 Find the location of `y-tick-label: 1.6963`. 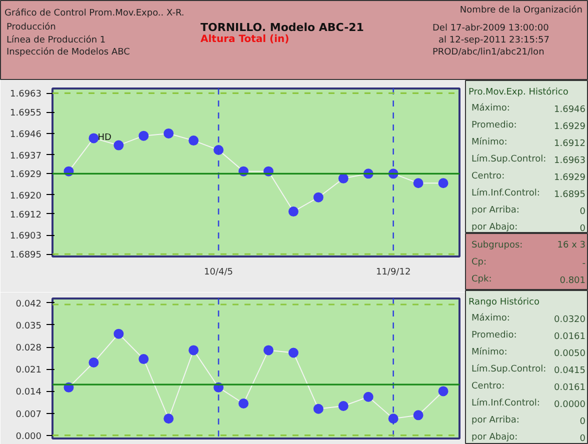

y-tick-label: 1.6963 is located at coordinates (26, 95).